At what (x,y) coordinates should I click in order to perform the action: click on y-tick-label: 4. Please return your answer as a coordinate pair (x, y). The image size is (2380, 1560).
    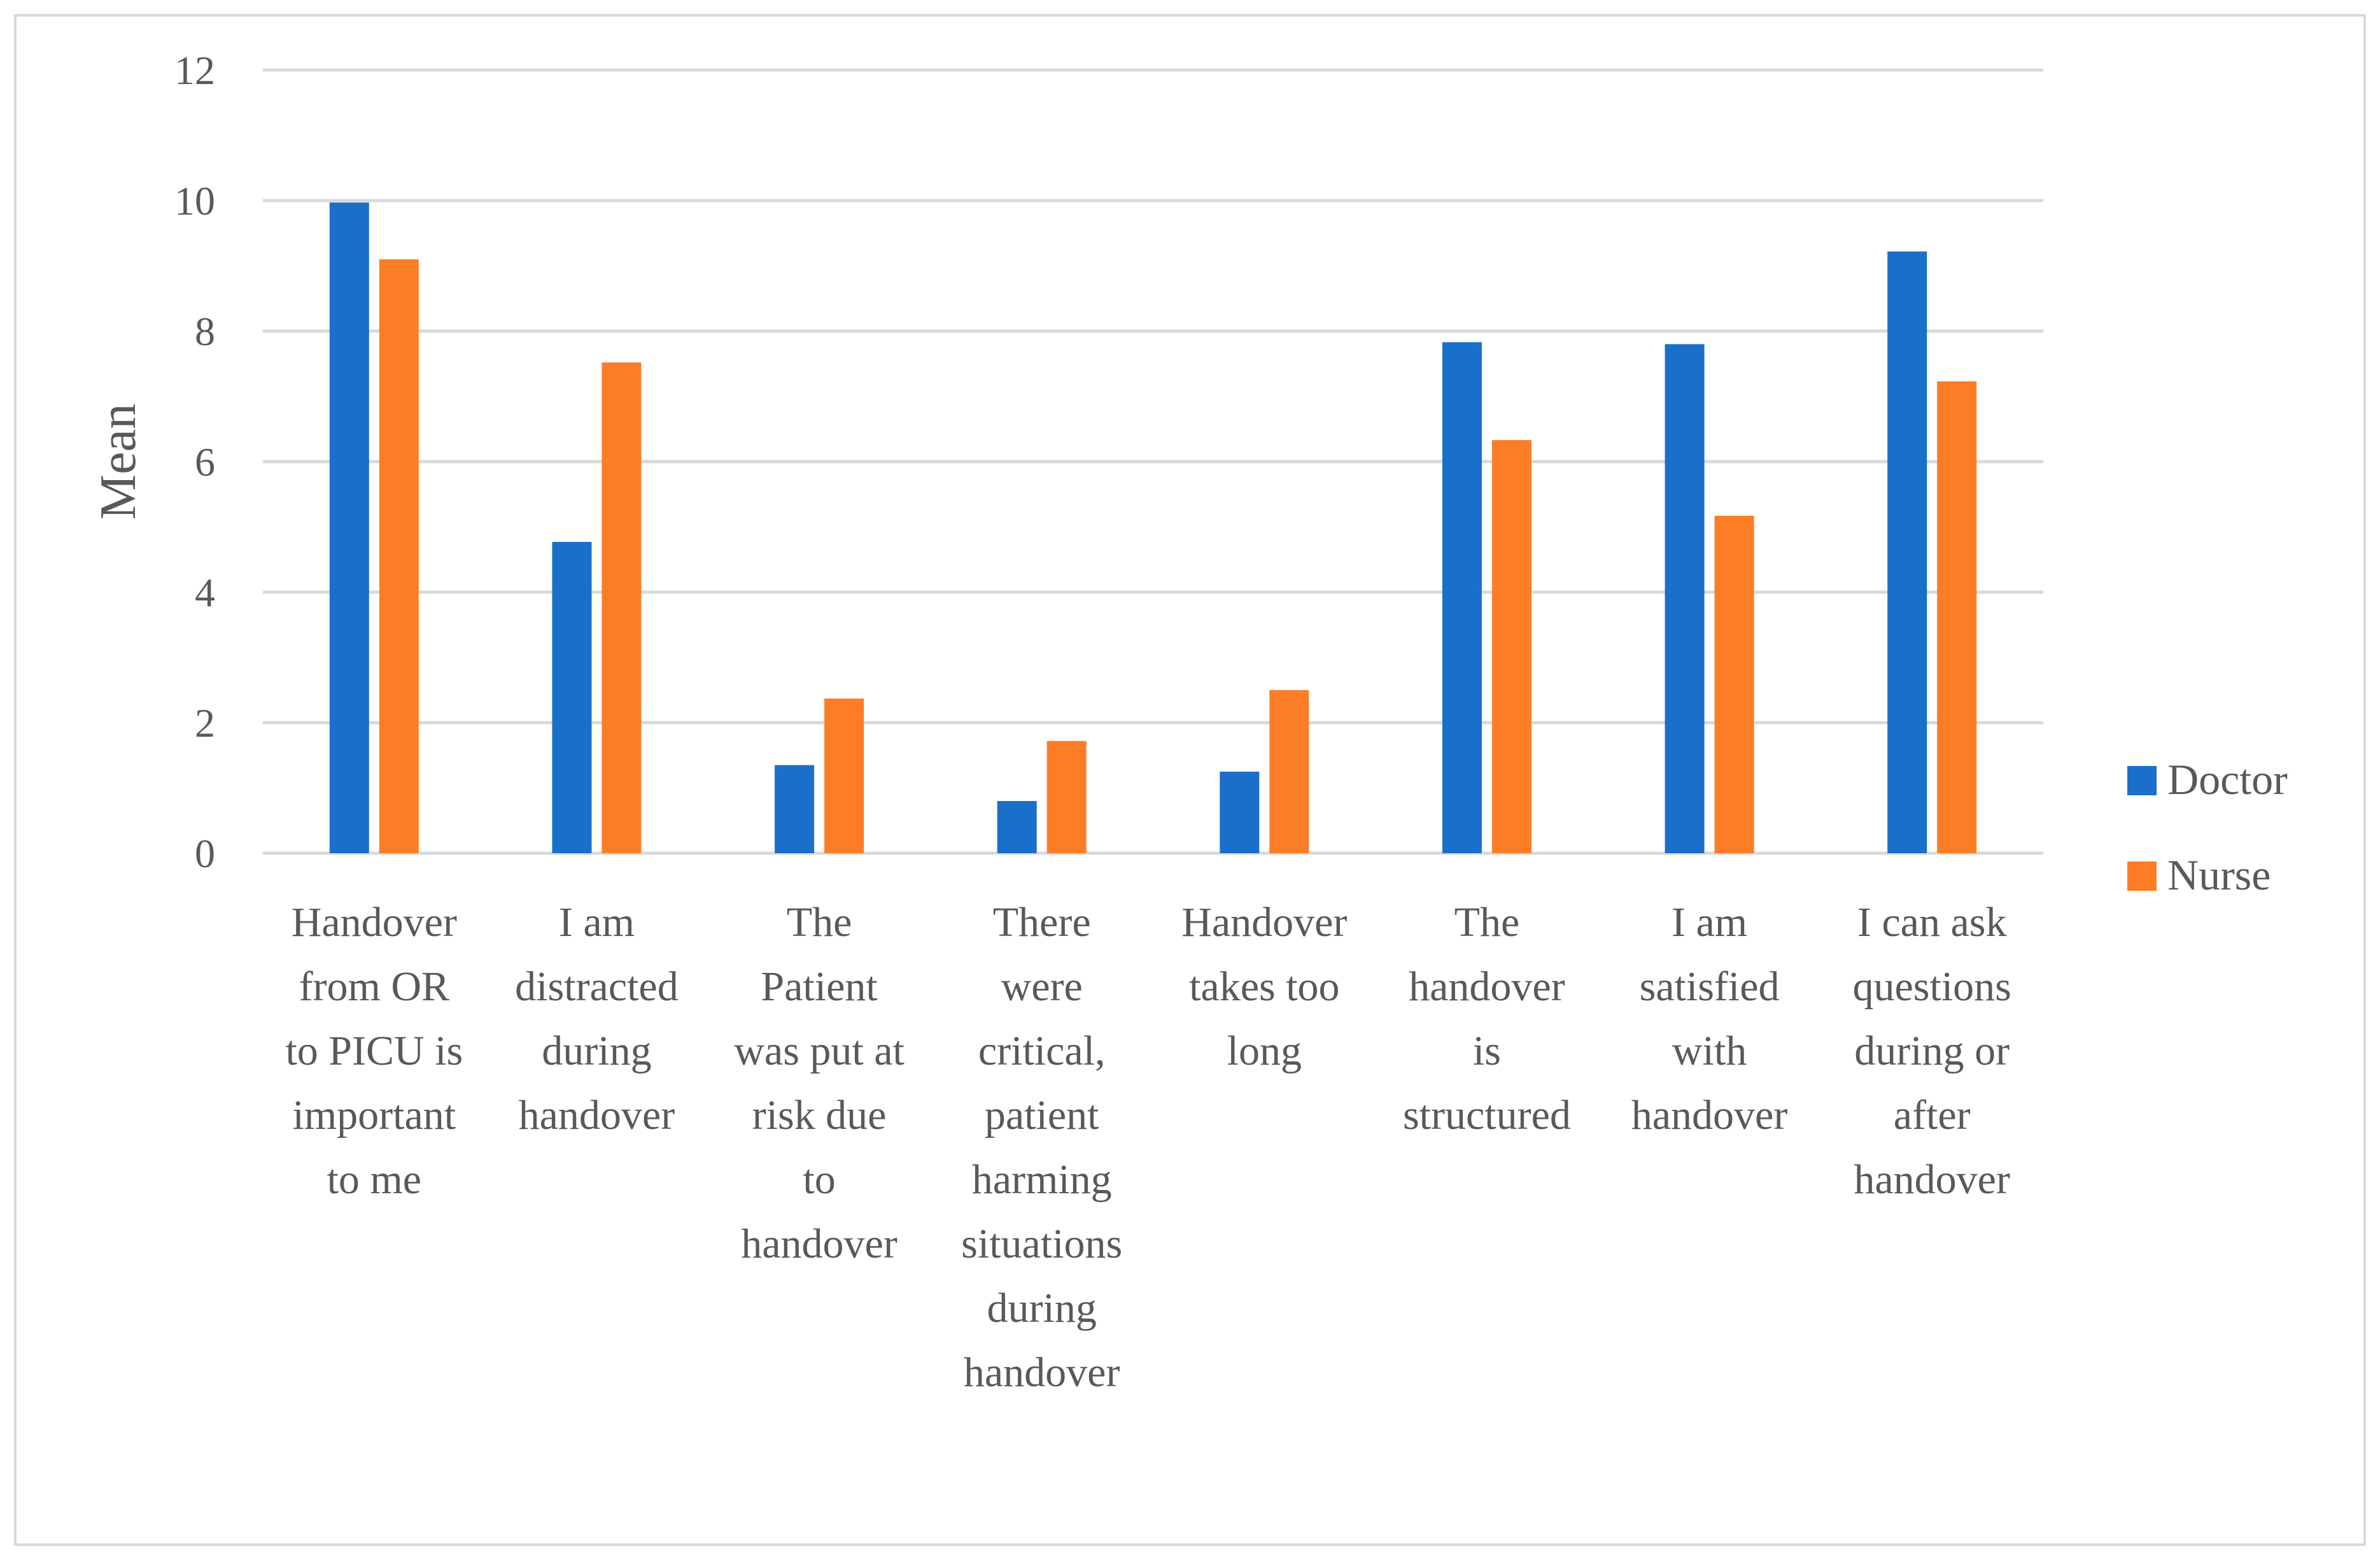
    Looking at the image, I should click on (205, 592).